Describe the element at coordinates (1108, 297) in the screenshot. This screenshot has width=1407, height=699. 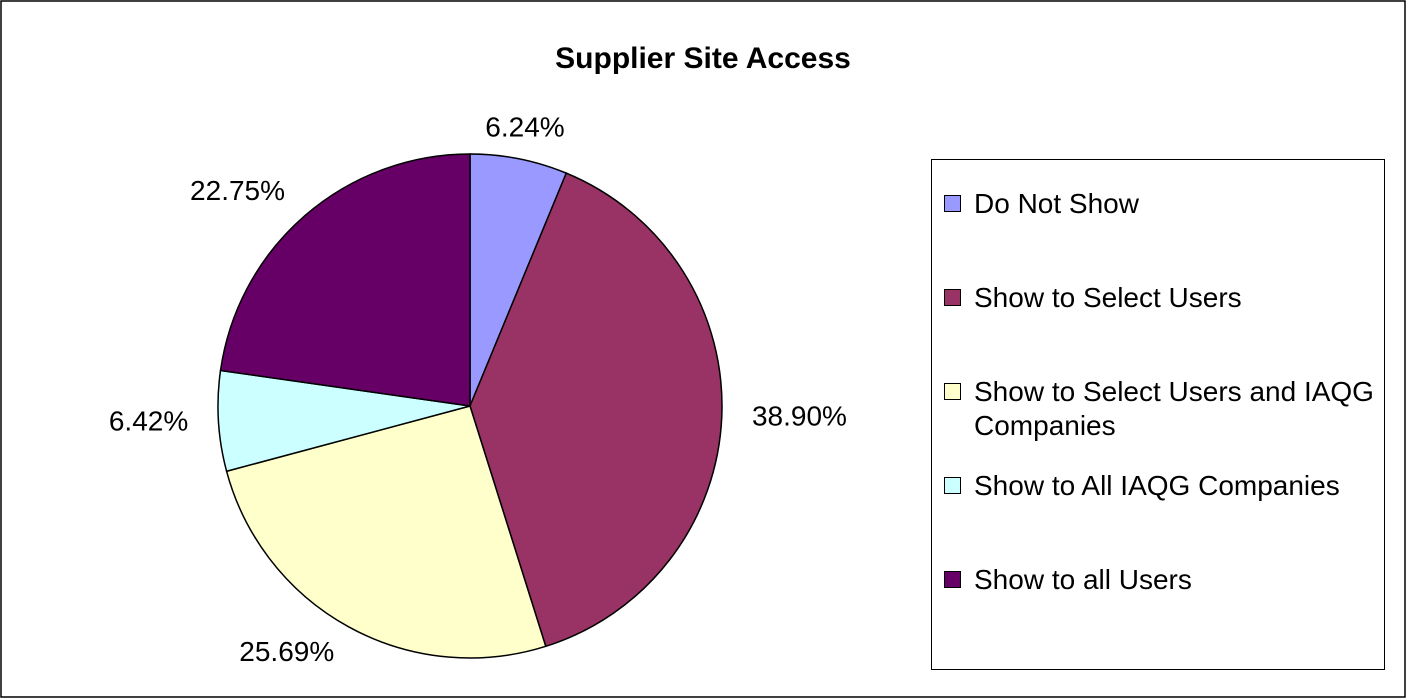
I see `legend-label: Show to Select Users` at that location.